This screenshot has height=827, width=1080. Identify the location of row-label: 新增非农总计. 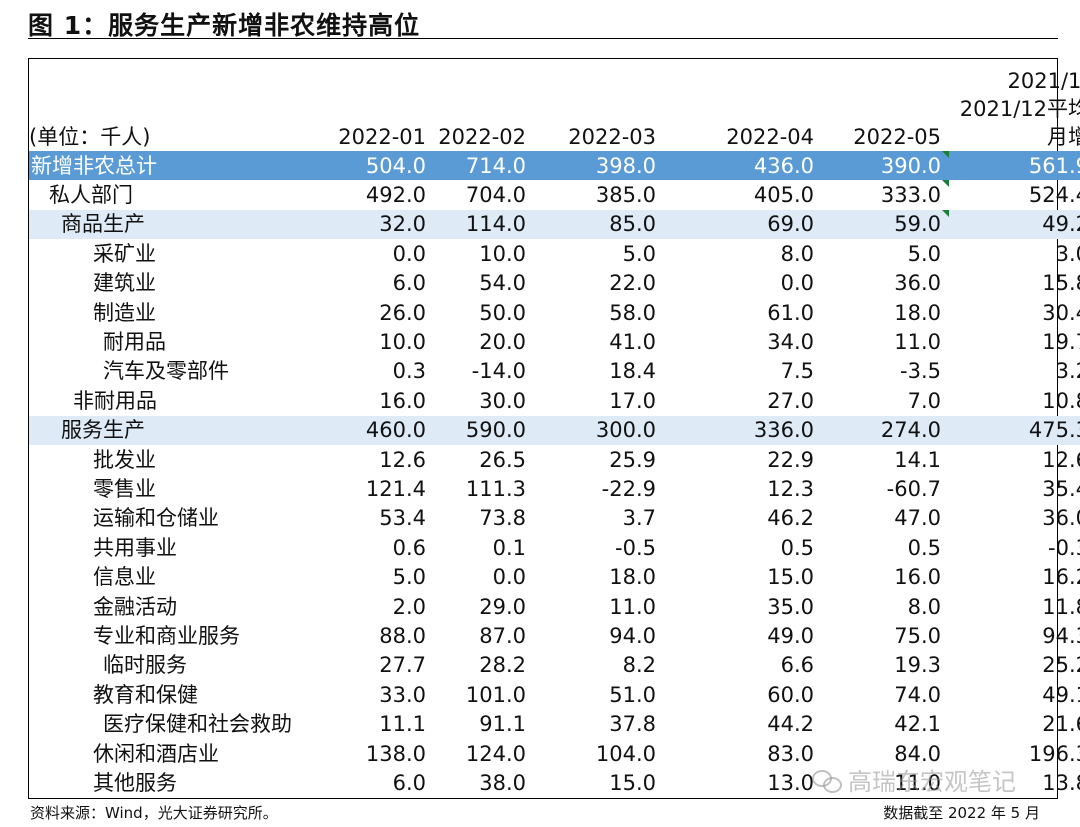
(169, 166).